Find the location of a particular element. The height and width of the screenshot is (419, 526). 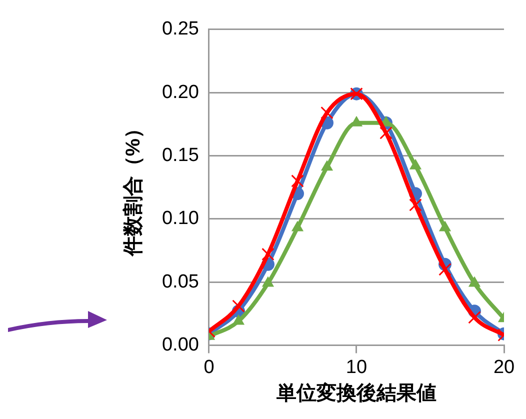

y-tick-label: 0.10 is located at coordinates (180, 219).